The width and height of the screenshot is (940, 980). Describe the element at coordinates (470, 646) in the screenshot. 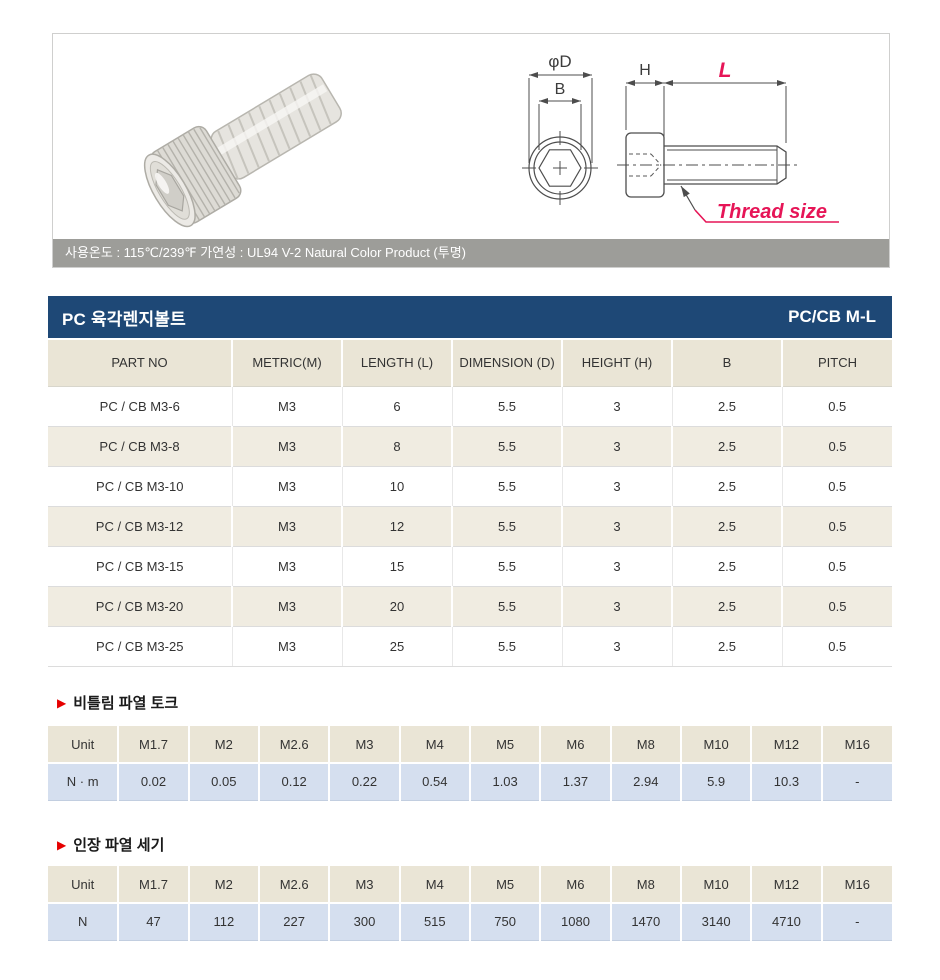

I see `spec-table-row: PC / CB M3-25 M3 25 5.5 3 2.5 0.5` at that location.